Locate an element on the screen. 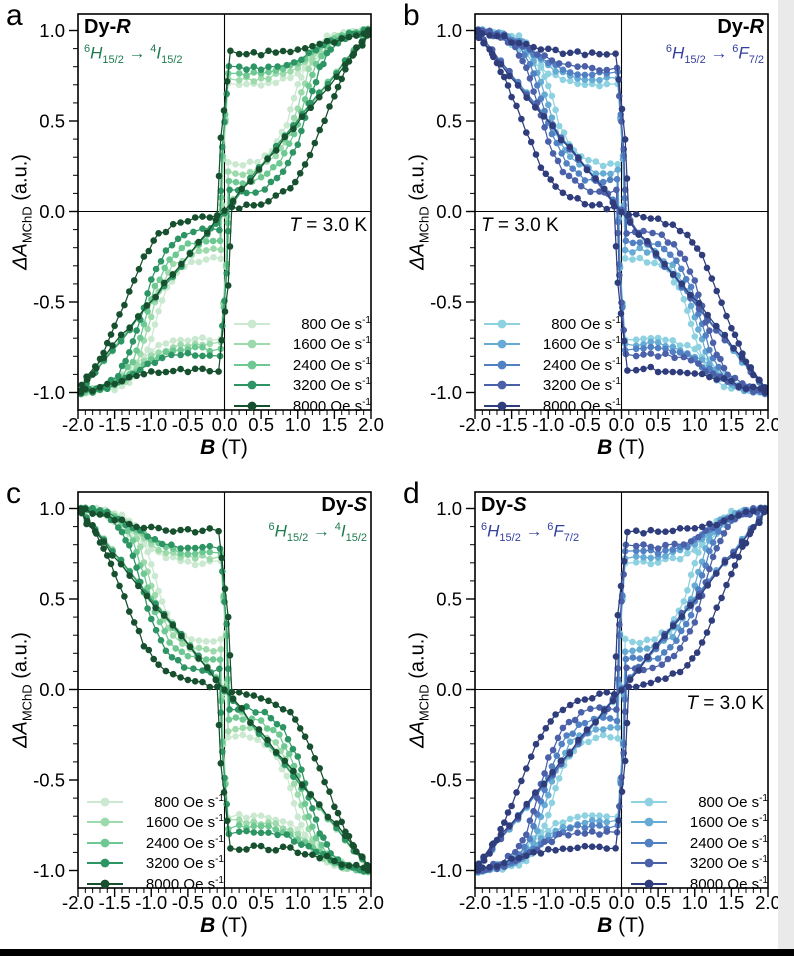 The height and width of the screenshot is (956, 794). legend-item-8000: 8000 Oe s-1 is located at coordinates (302, 406).